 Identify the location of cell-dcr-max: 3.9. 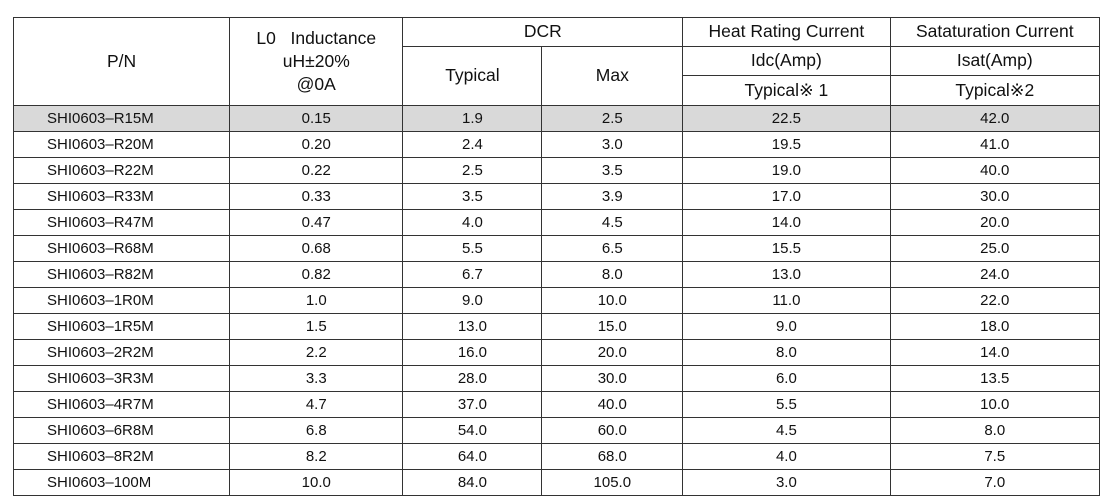
(612, 196).